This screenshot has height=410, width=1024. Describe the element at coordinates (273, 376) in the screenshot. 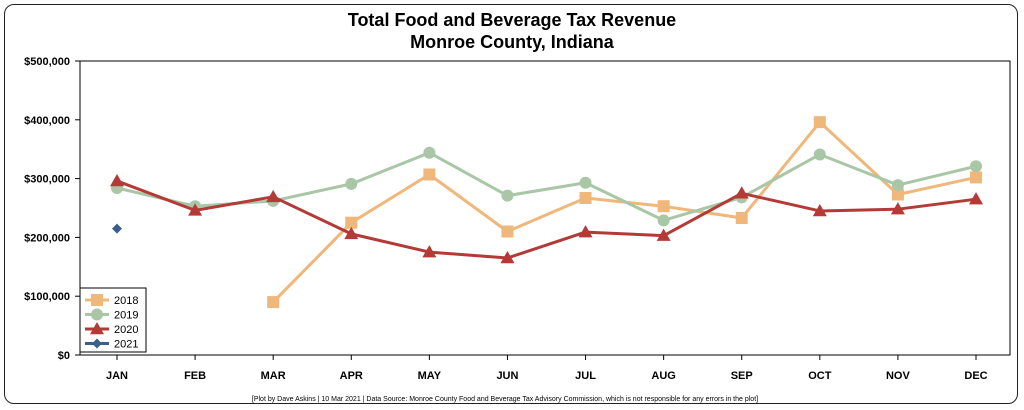

I see `x-tick-label: MAR` at that location.